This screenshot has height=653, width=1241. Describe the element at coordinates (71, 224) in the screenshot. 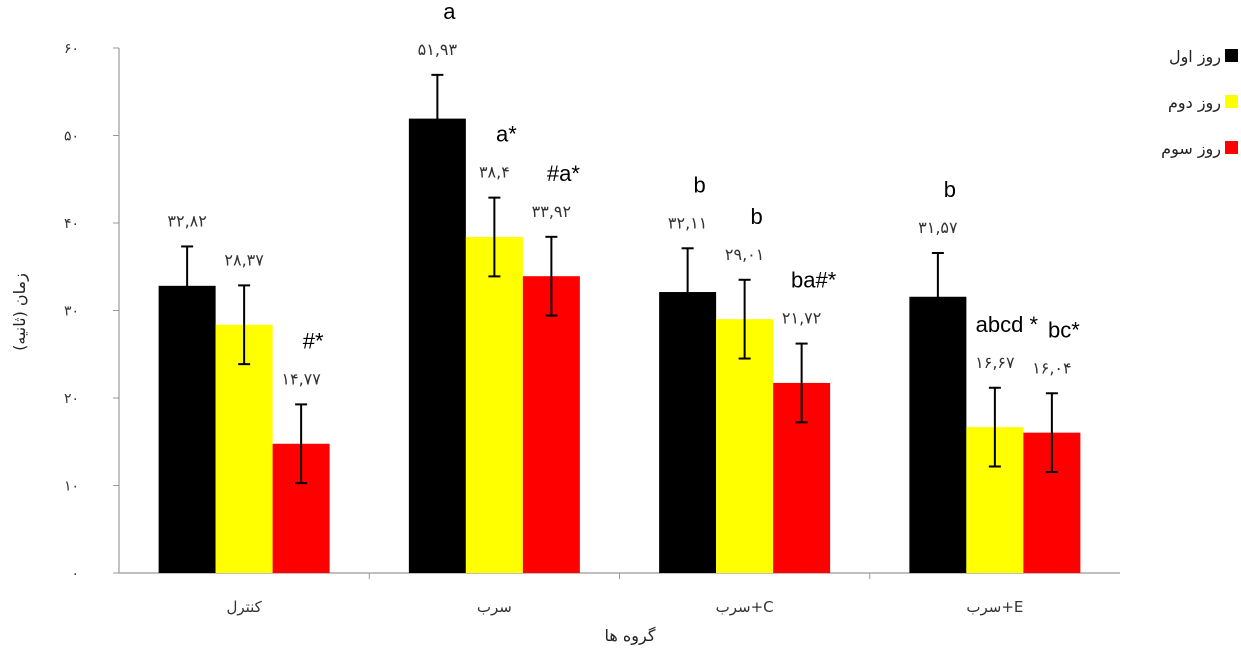

I see `y-tick-label: ۴۰` at that location.